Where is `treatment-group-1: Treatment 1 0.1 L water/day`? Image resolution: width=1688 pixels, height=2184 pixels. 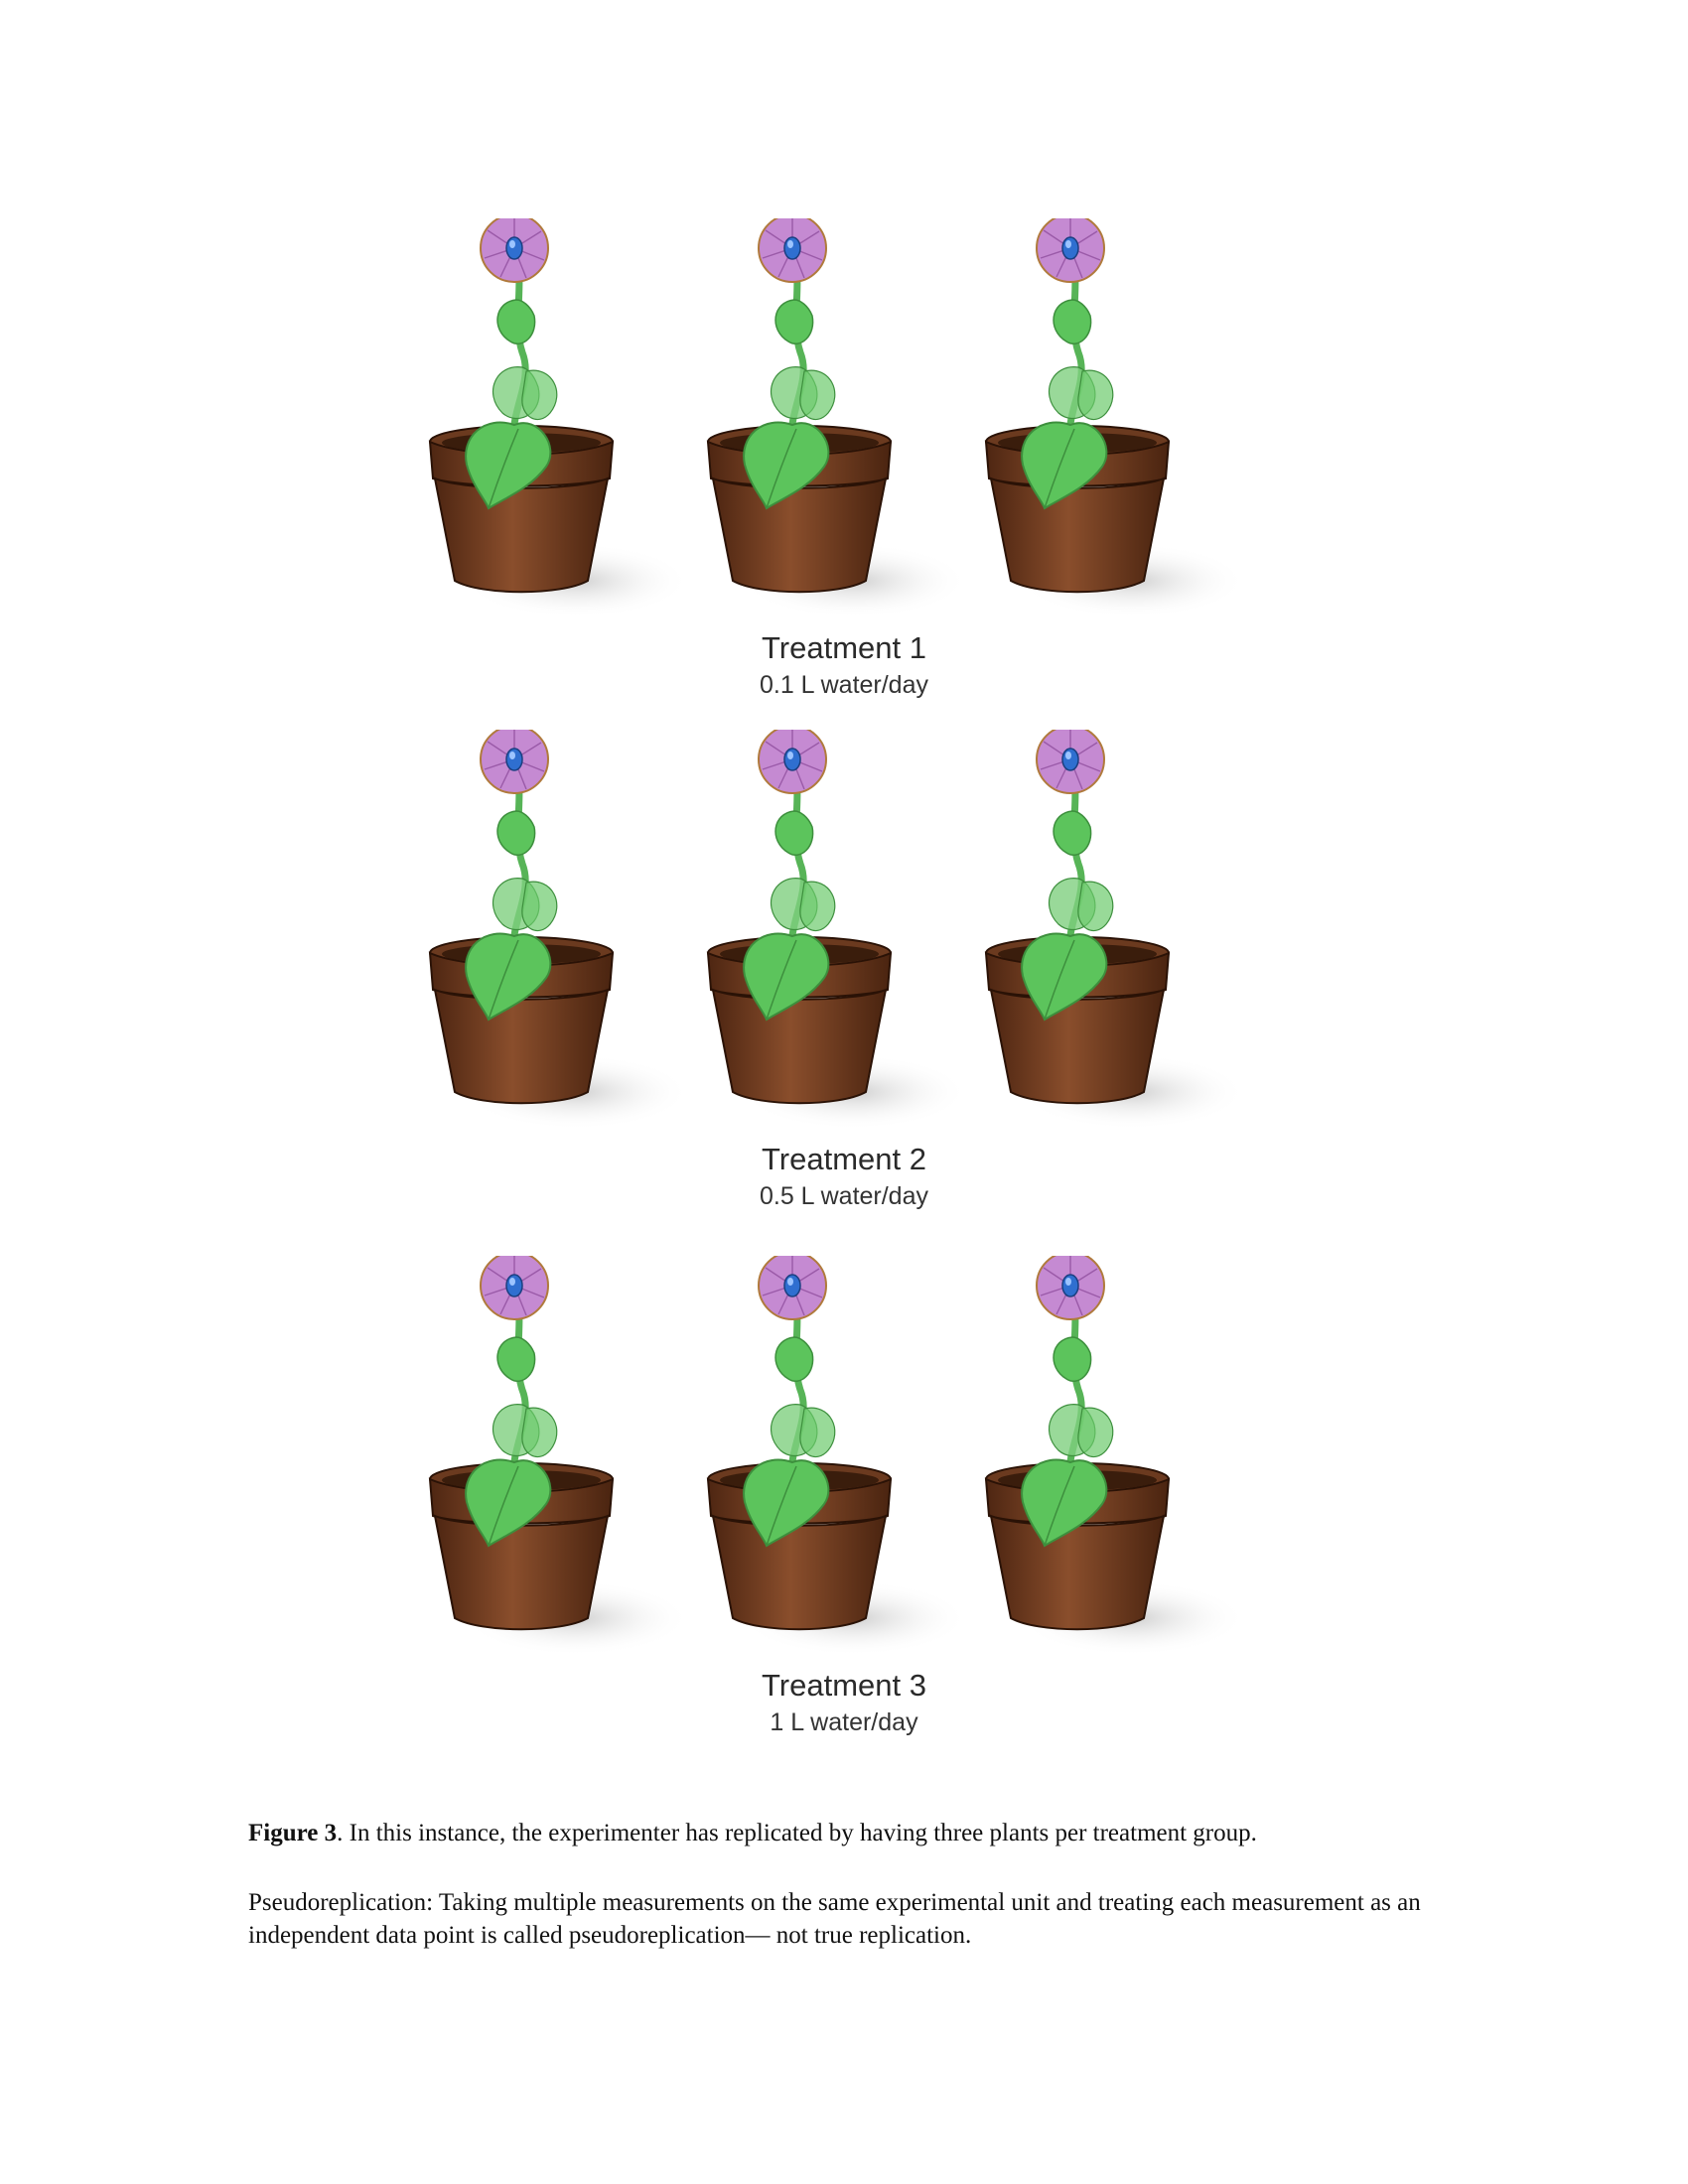 treatment-group-1: Treatment 1 0.1 L water/day is located at coordinates (844, 476).